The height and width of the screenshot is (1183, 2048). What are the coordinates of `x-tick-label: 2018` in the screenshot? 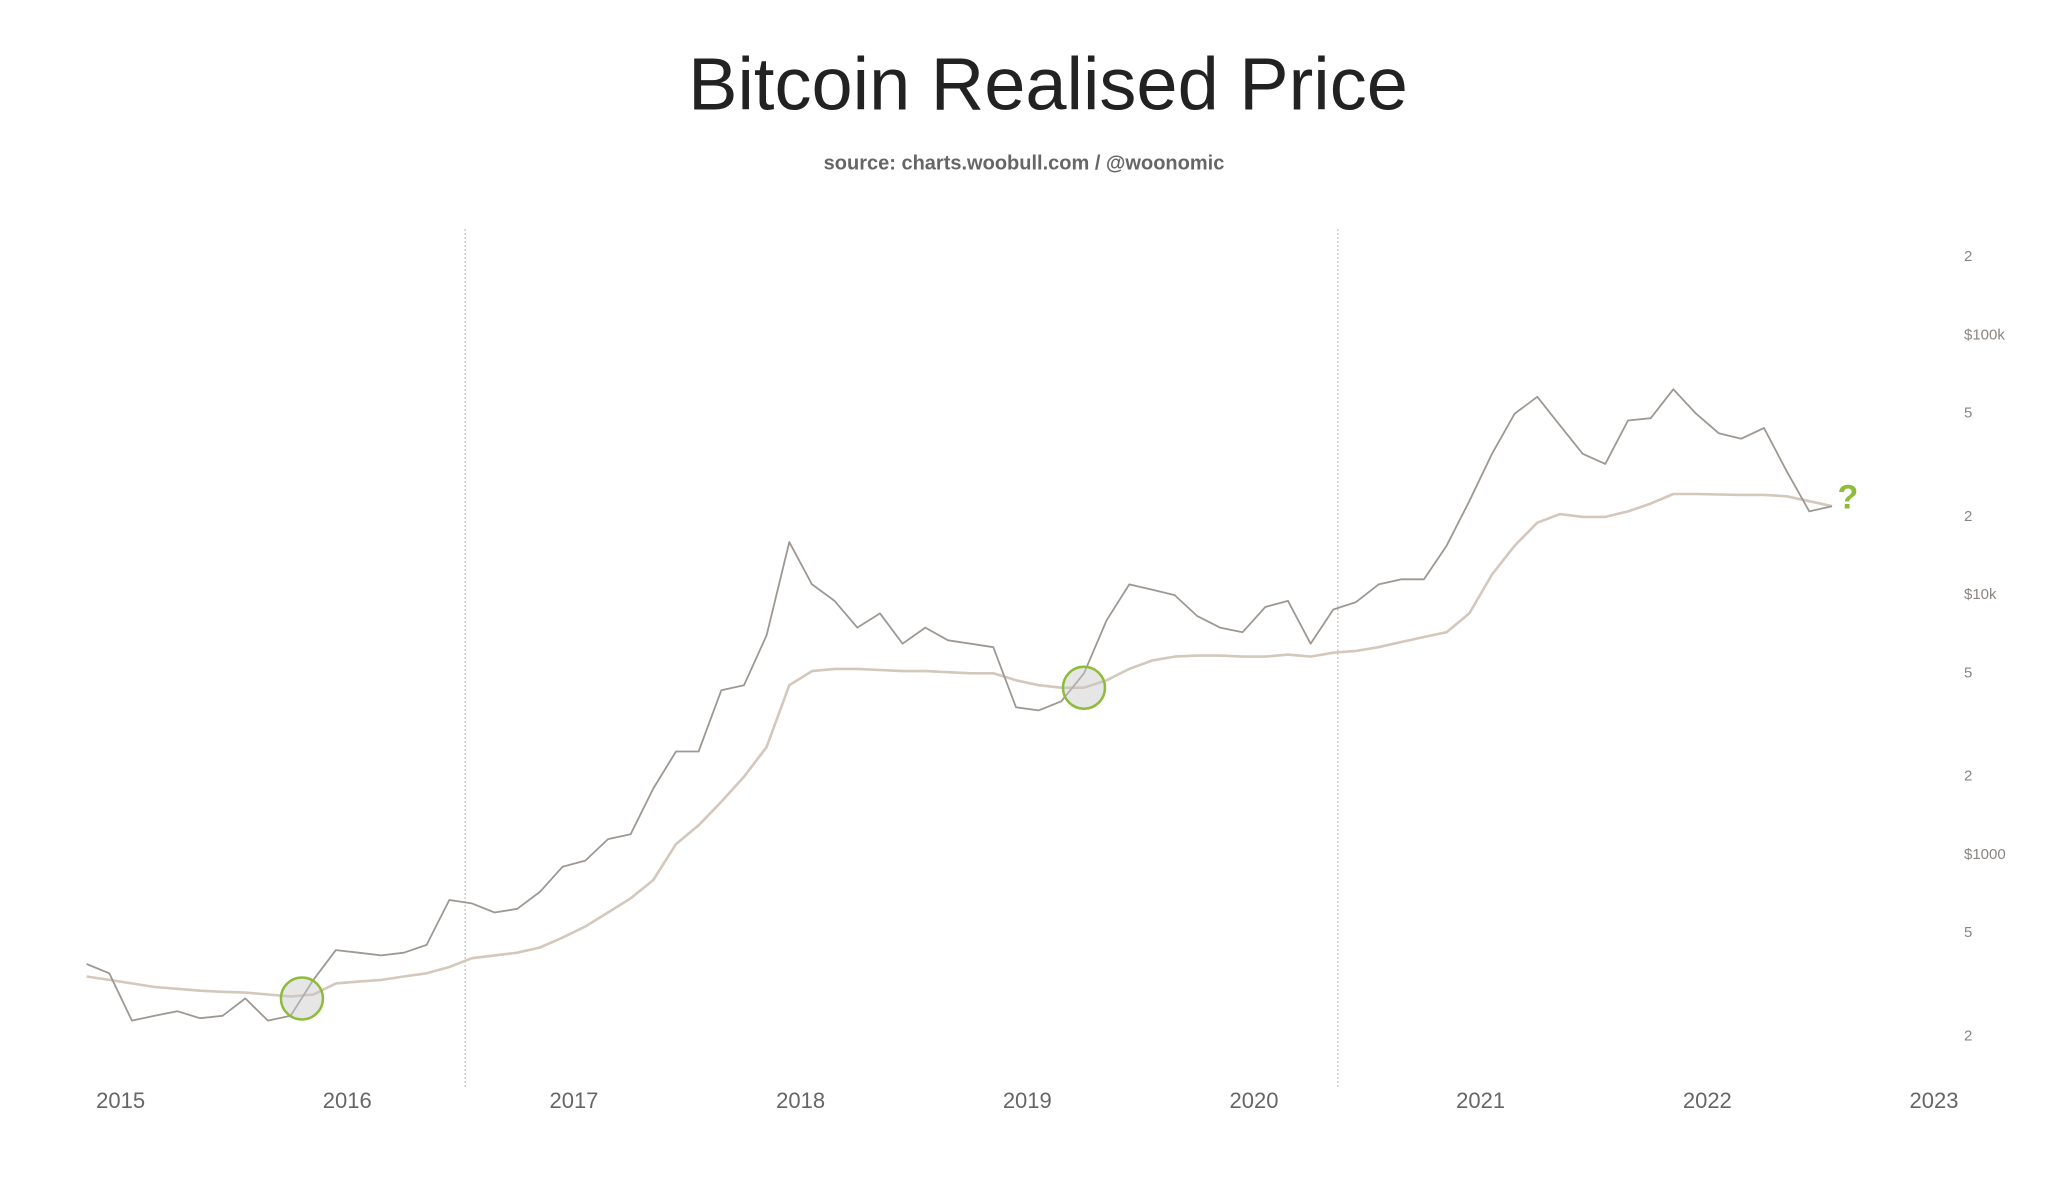 It's located at (800, 1100).